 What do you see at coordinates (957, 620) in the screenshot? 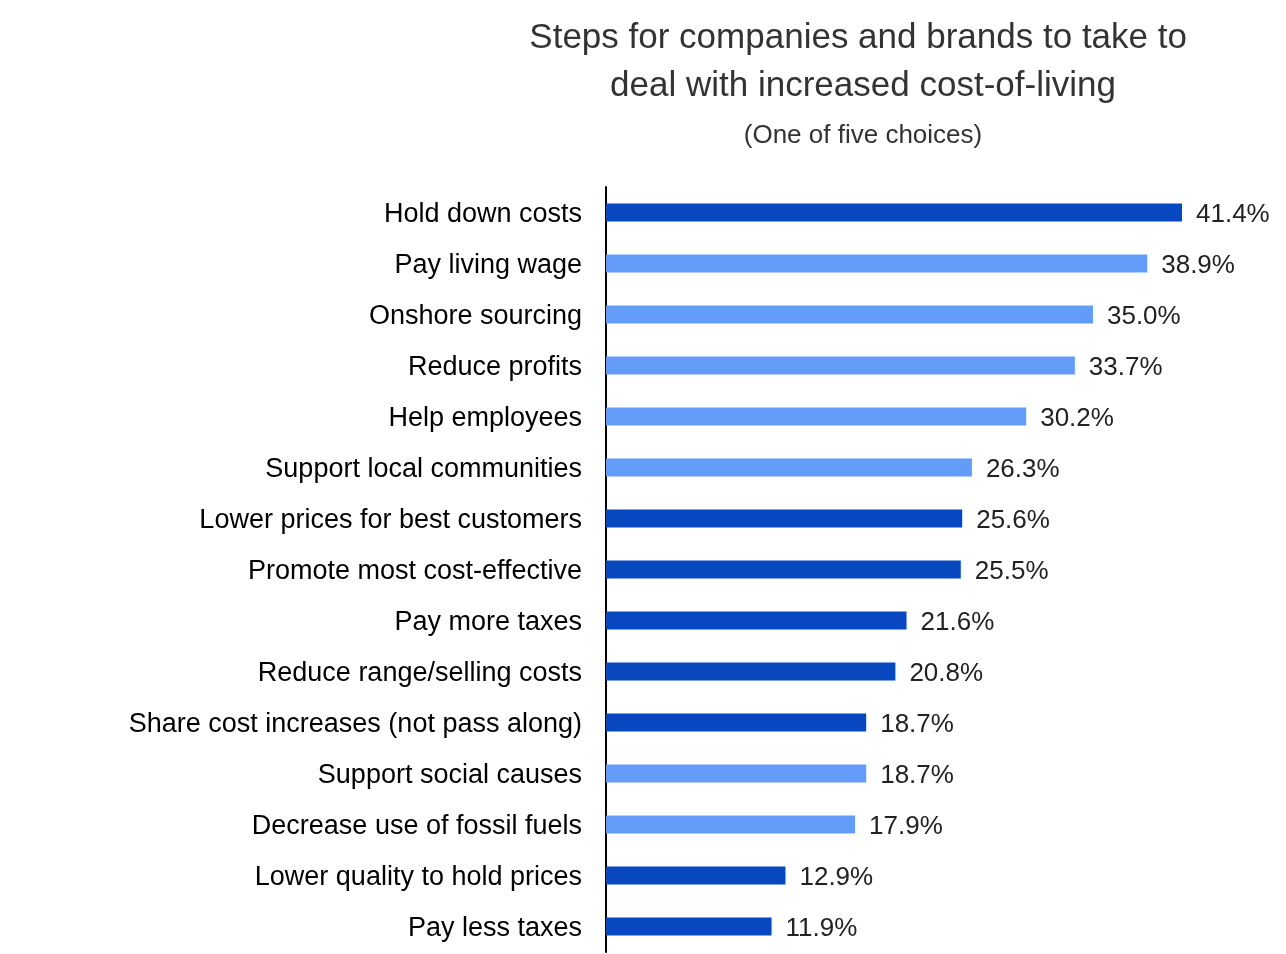
I see `data-label: 21.6%` at bounding box center [957, 620].